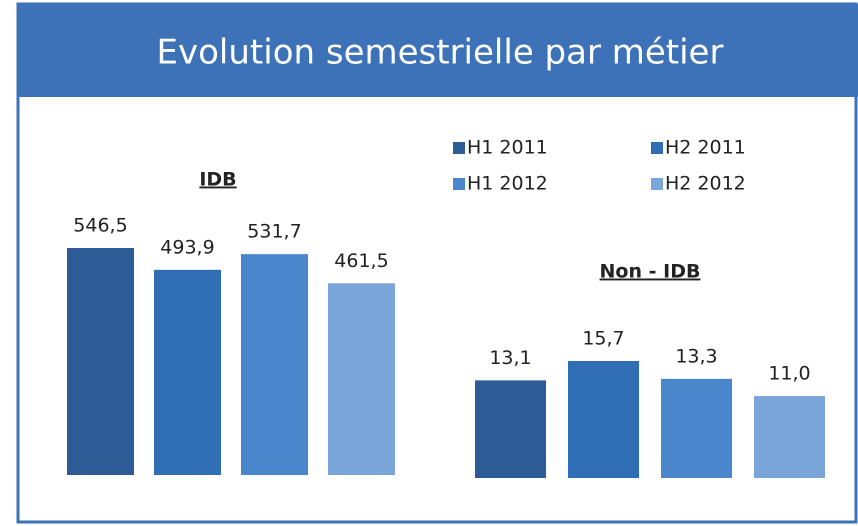  What do you see at coordinates (705, 184) in the screenshot?
I see `legend-label: H2 2012` at bounding box center [705, 184].